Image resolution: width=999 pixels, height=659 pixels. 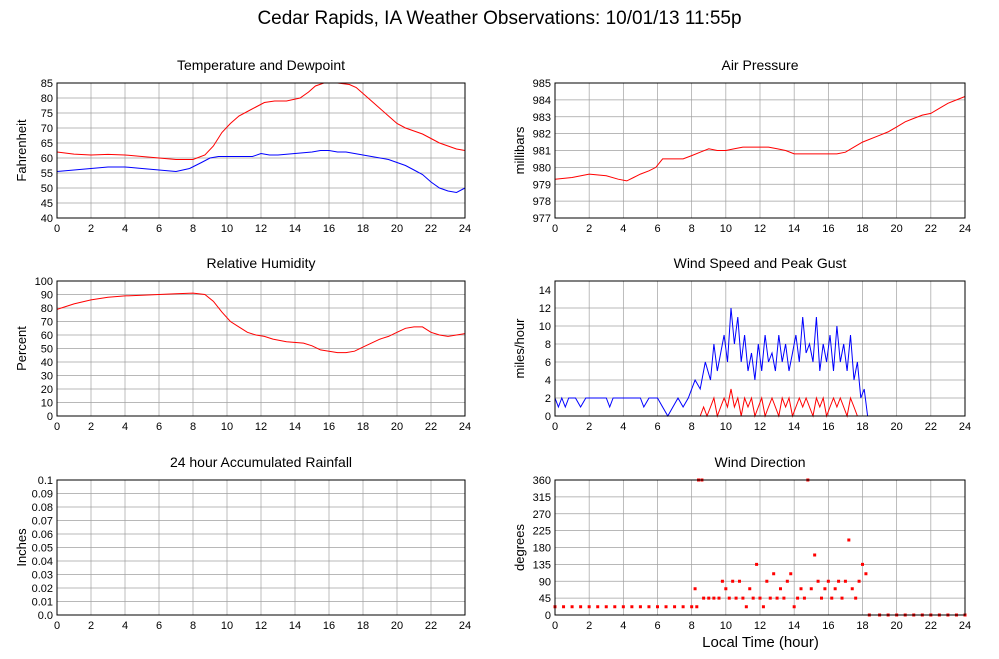 I want to click on wind-ytick-label: 4, so click(x=548, y=381).